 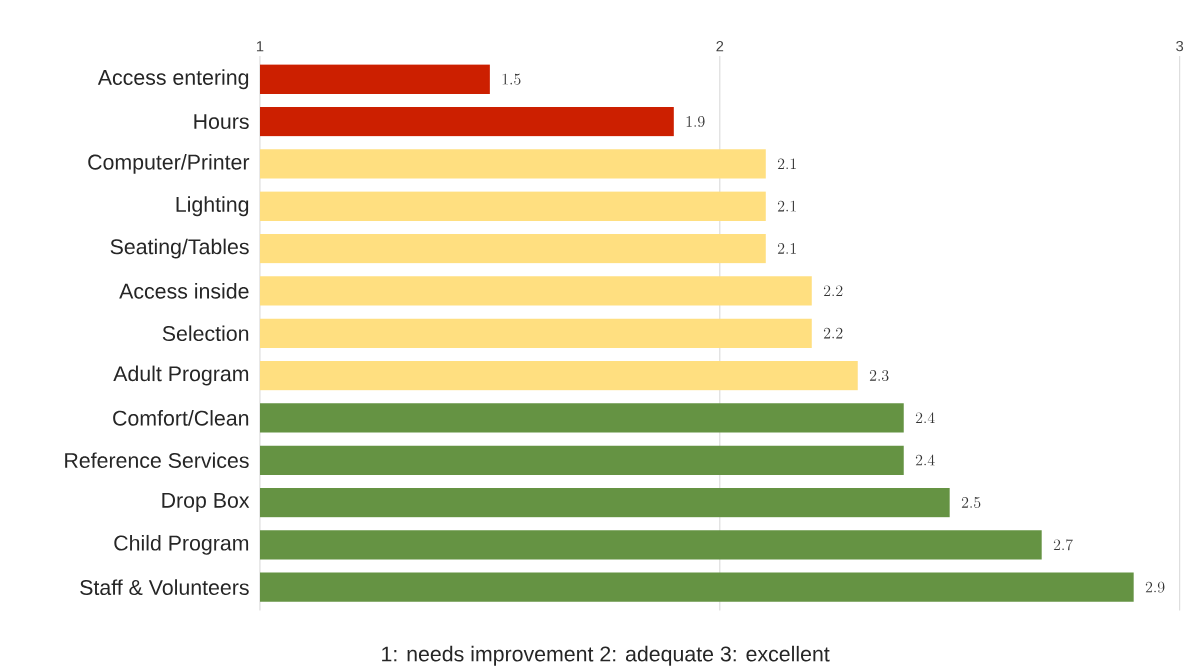 What do you see at coordinates (164, 587) in the screenshot?
I see `y-tick-label: Staff & Volunteers` at bounding box center [164, 587].